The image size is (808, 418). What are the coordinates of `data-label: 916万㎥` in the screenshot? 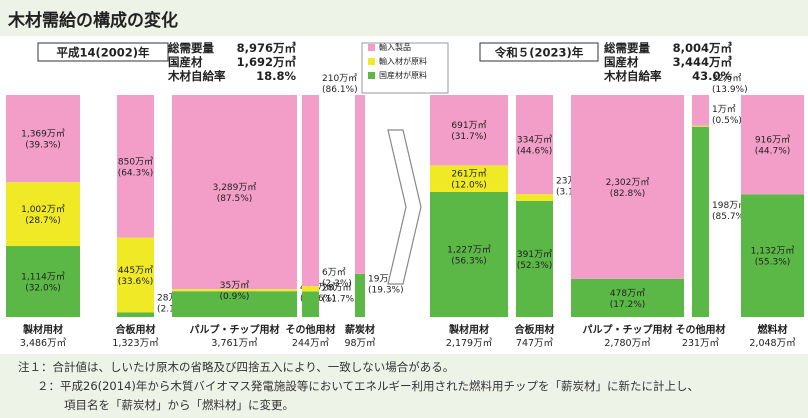 It's located at (772, 140).